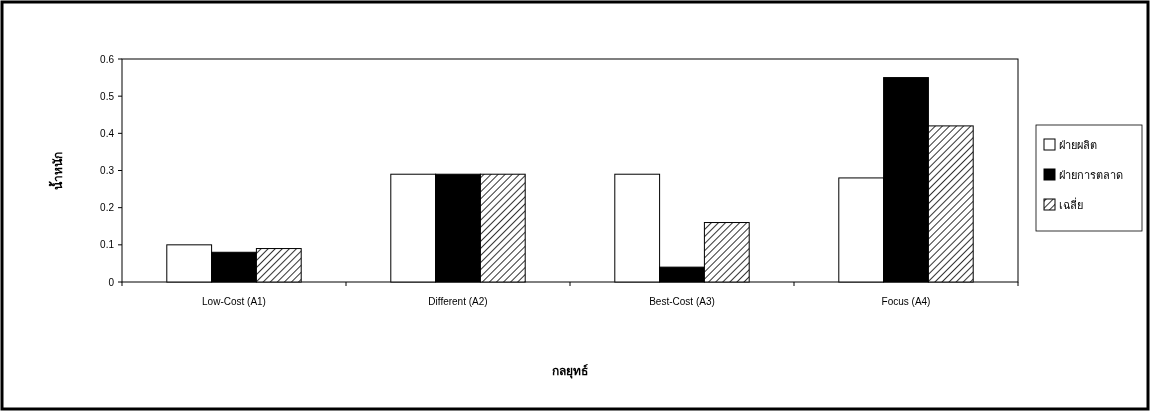 The image size is (1150, 419). I want to click on y-tick-label: 0.5, so click(107, 96).